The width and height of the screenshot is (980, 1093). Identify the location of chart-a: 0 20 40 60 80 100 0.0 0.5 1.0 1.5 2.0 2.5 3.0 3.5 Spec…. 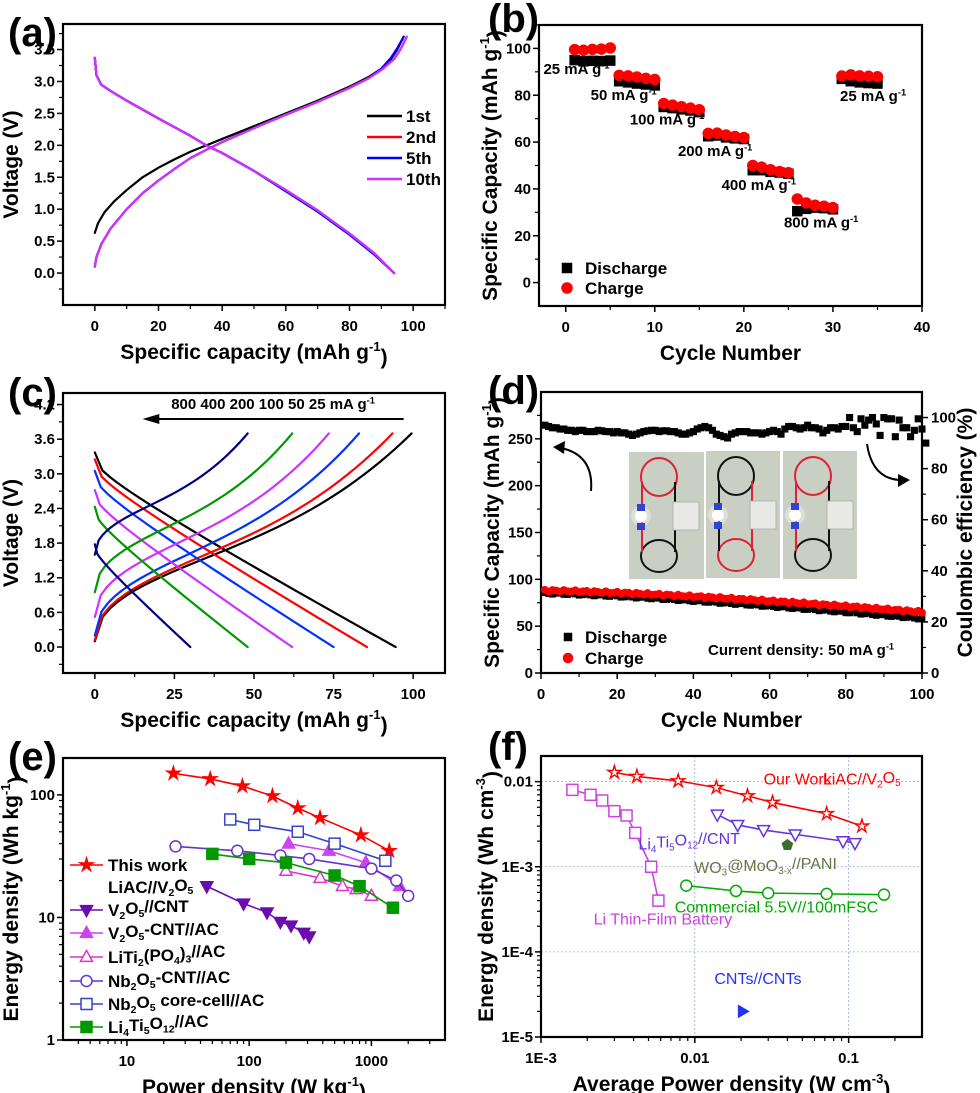
(223, 190).